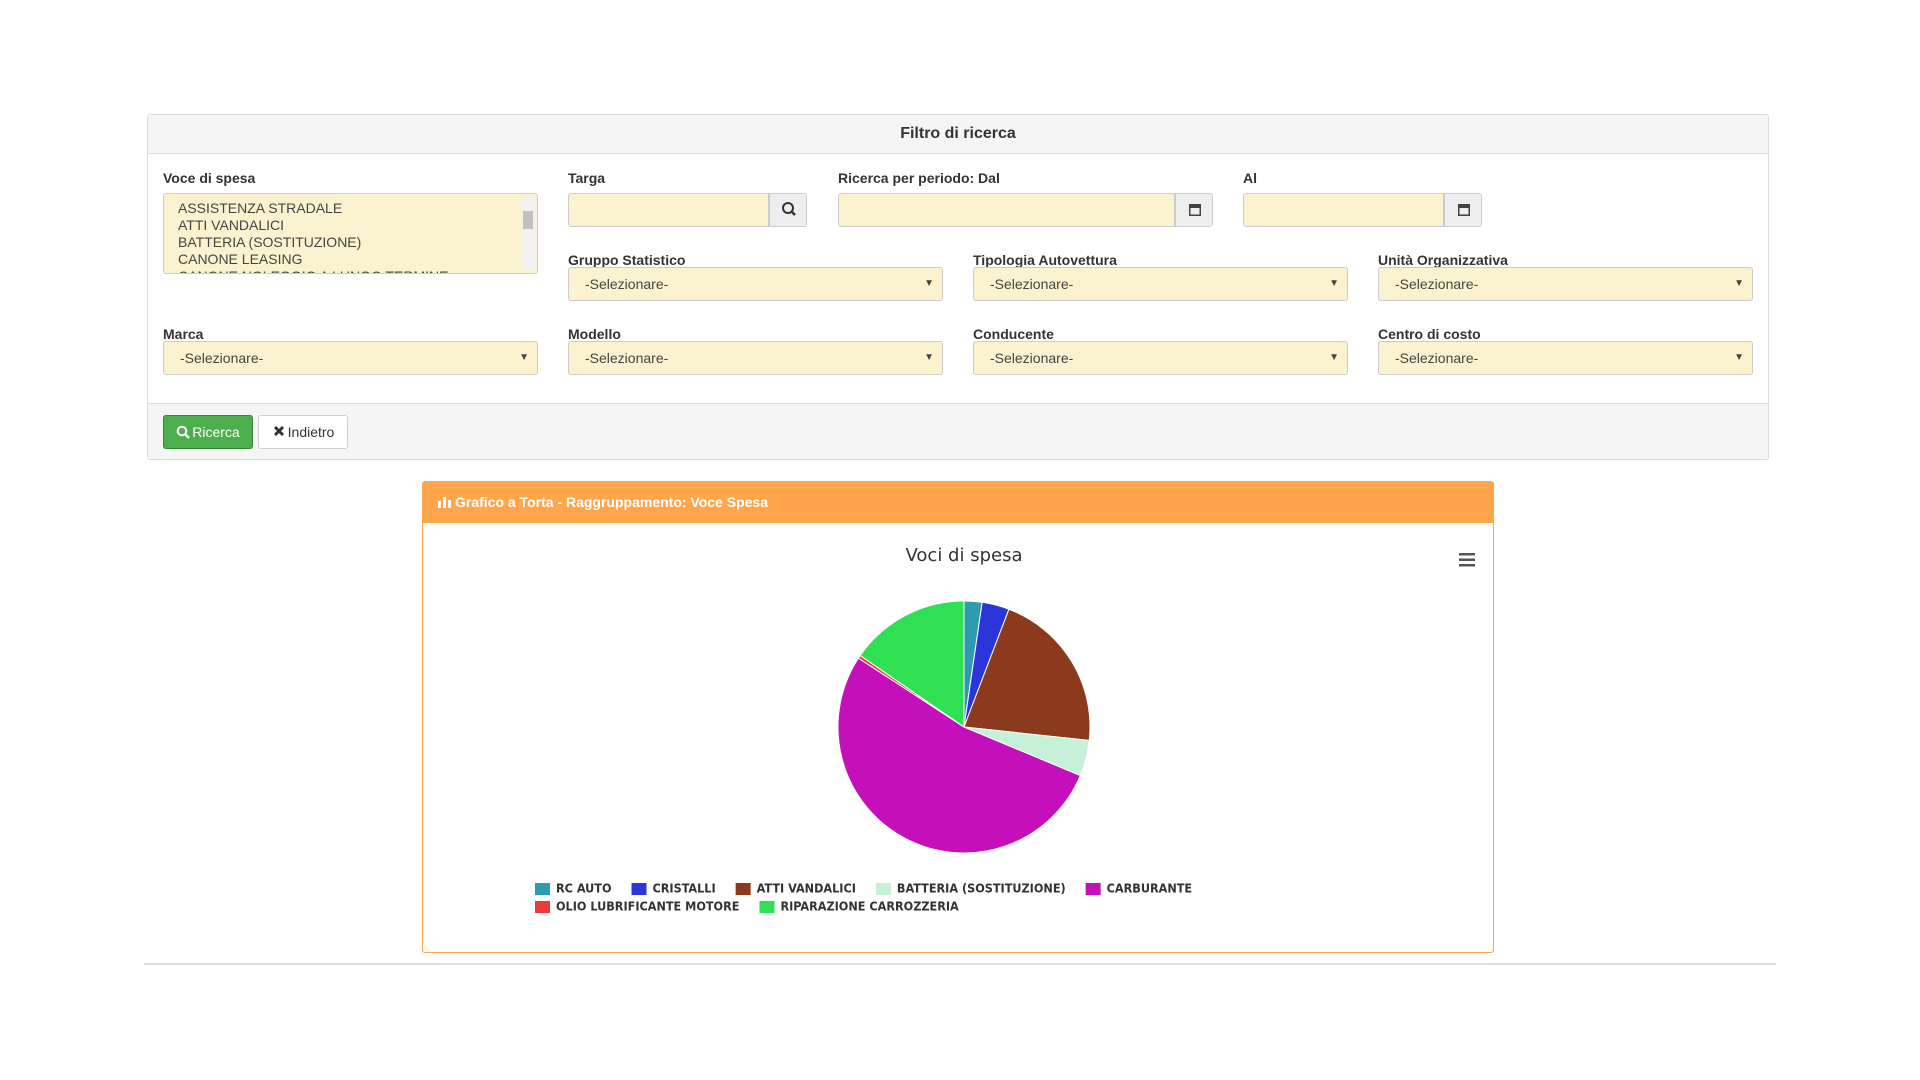  What do you see at coordinates (342, 270) in the screenshot?
I see `listbox-option: CANONE NOLEGGIO A LUNGO TERMINE` at bounding box center [342, 270].